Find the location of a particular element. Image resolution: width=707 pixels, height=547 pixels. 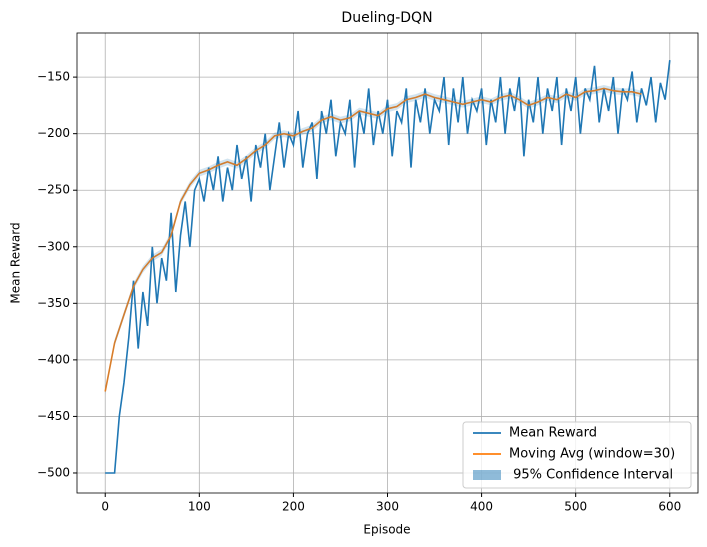

y-tick-label: −500 is located at coordinates (53, 472).